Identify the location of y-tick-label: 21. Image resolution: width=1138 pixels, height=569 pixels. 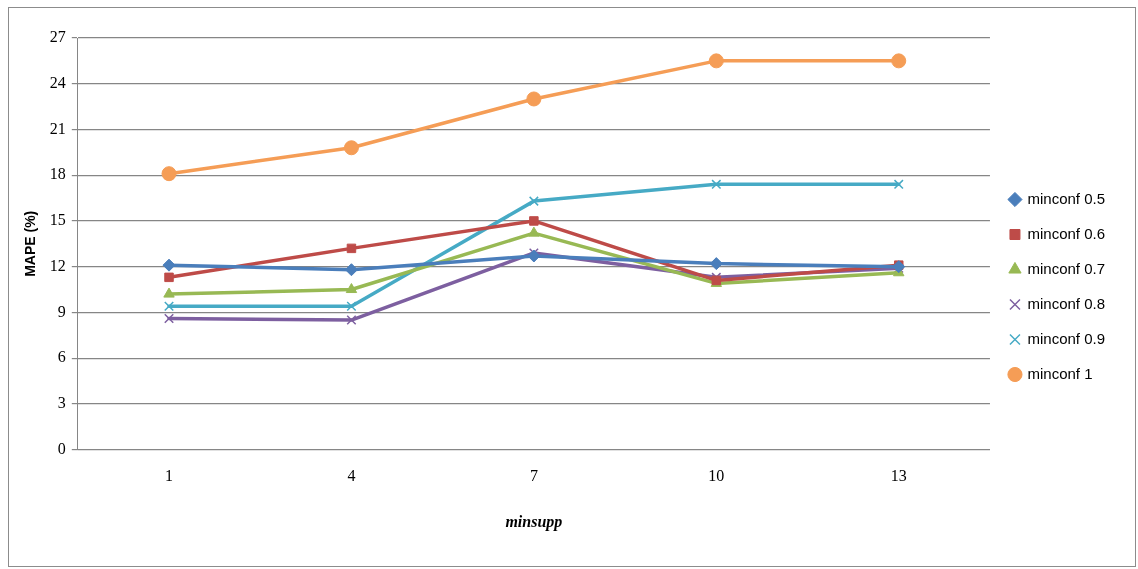
(57, 128).